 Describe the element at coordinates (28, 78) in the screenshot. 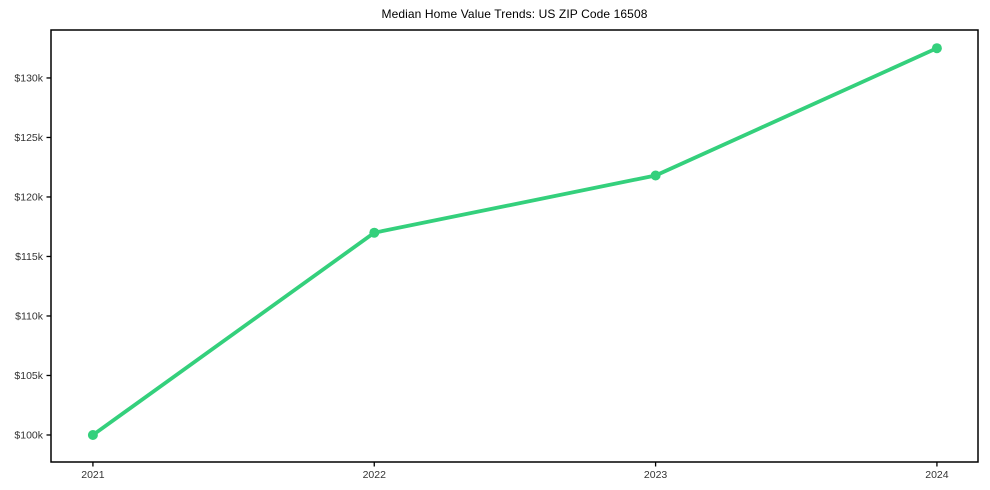

I see `y-tick-label: $130k` at that location.